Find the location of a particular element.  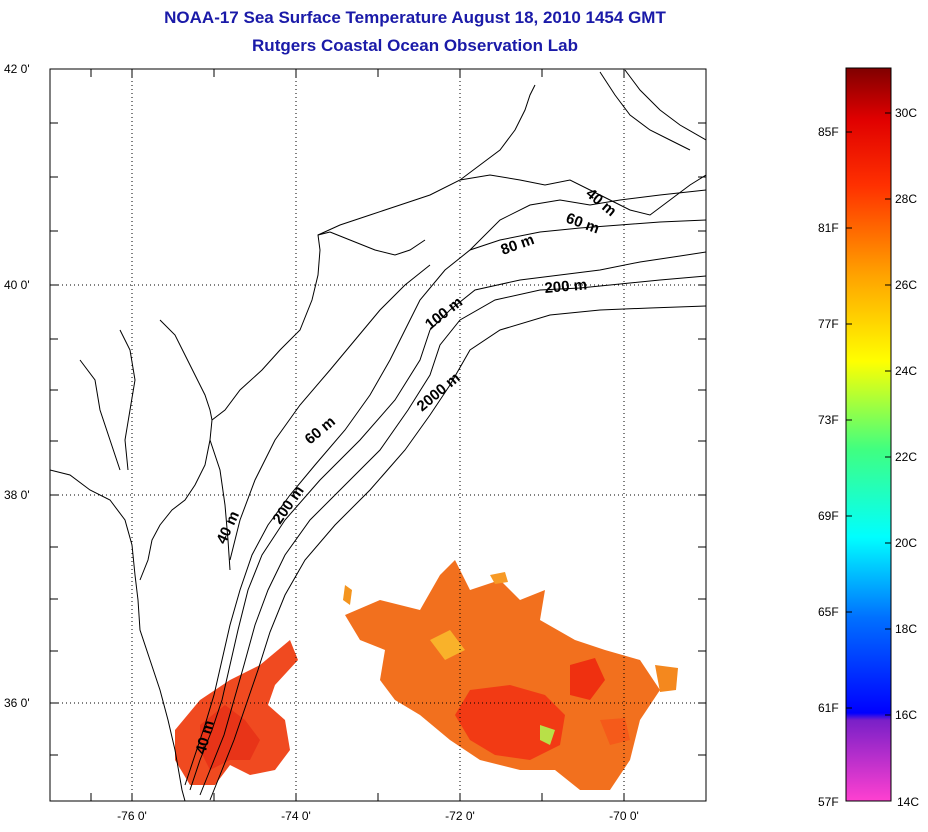

colorbar is located at coordinates (868, 434).